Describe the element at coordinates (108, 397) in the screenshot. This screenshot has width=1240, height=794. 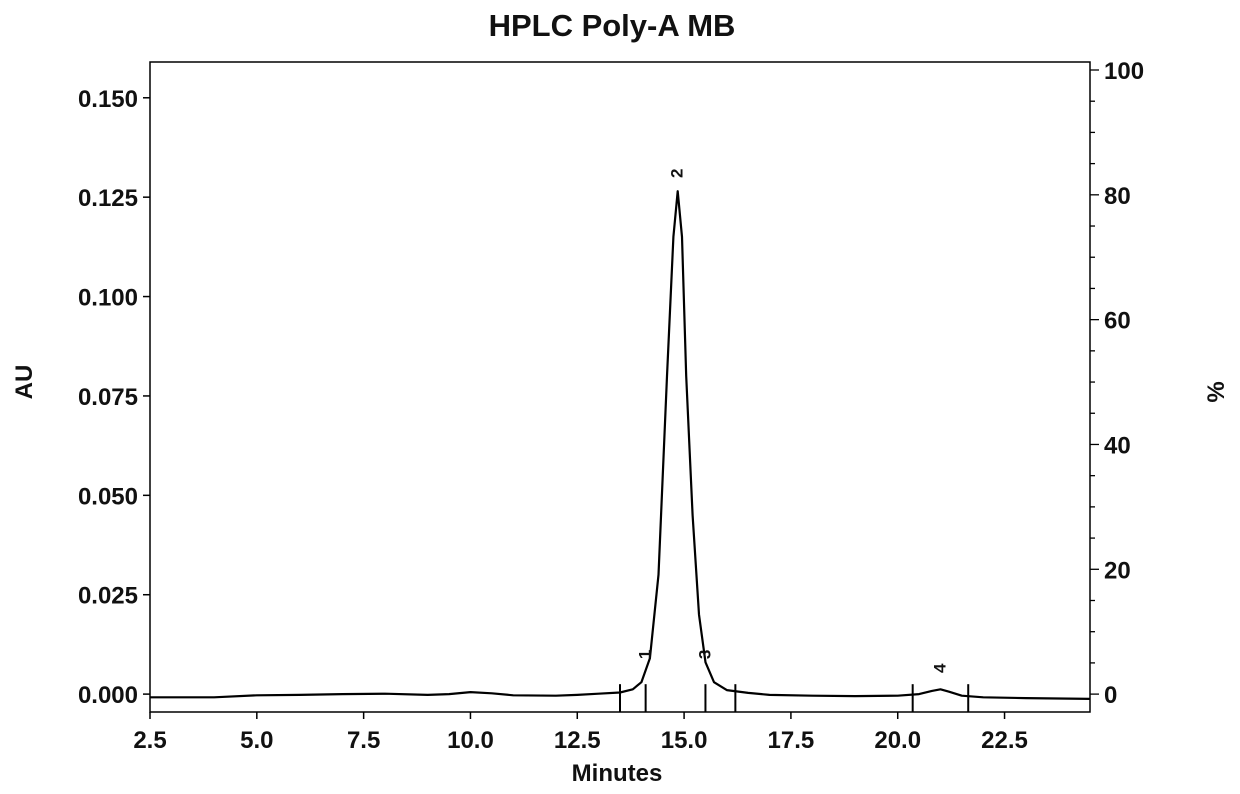
I see `y-tick-label: 0.075` at that location.